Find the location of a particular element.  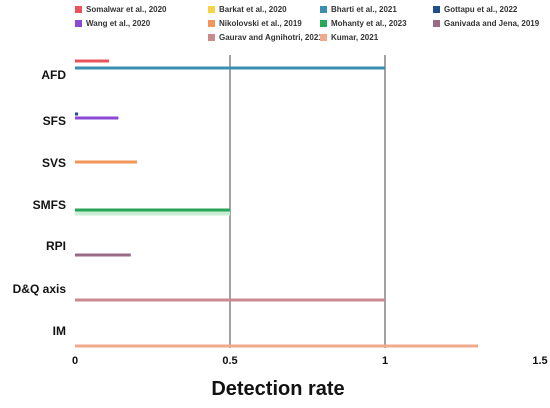

legend-label: Somalwar et al., 2020 is located at coordinates (126, 9).